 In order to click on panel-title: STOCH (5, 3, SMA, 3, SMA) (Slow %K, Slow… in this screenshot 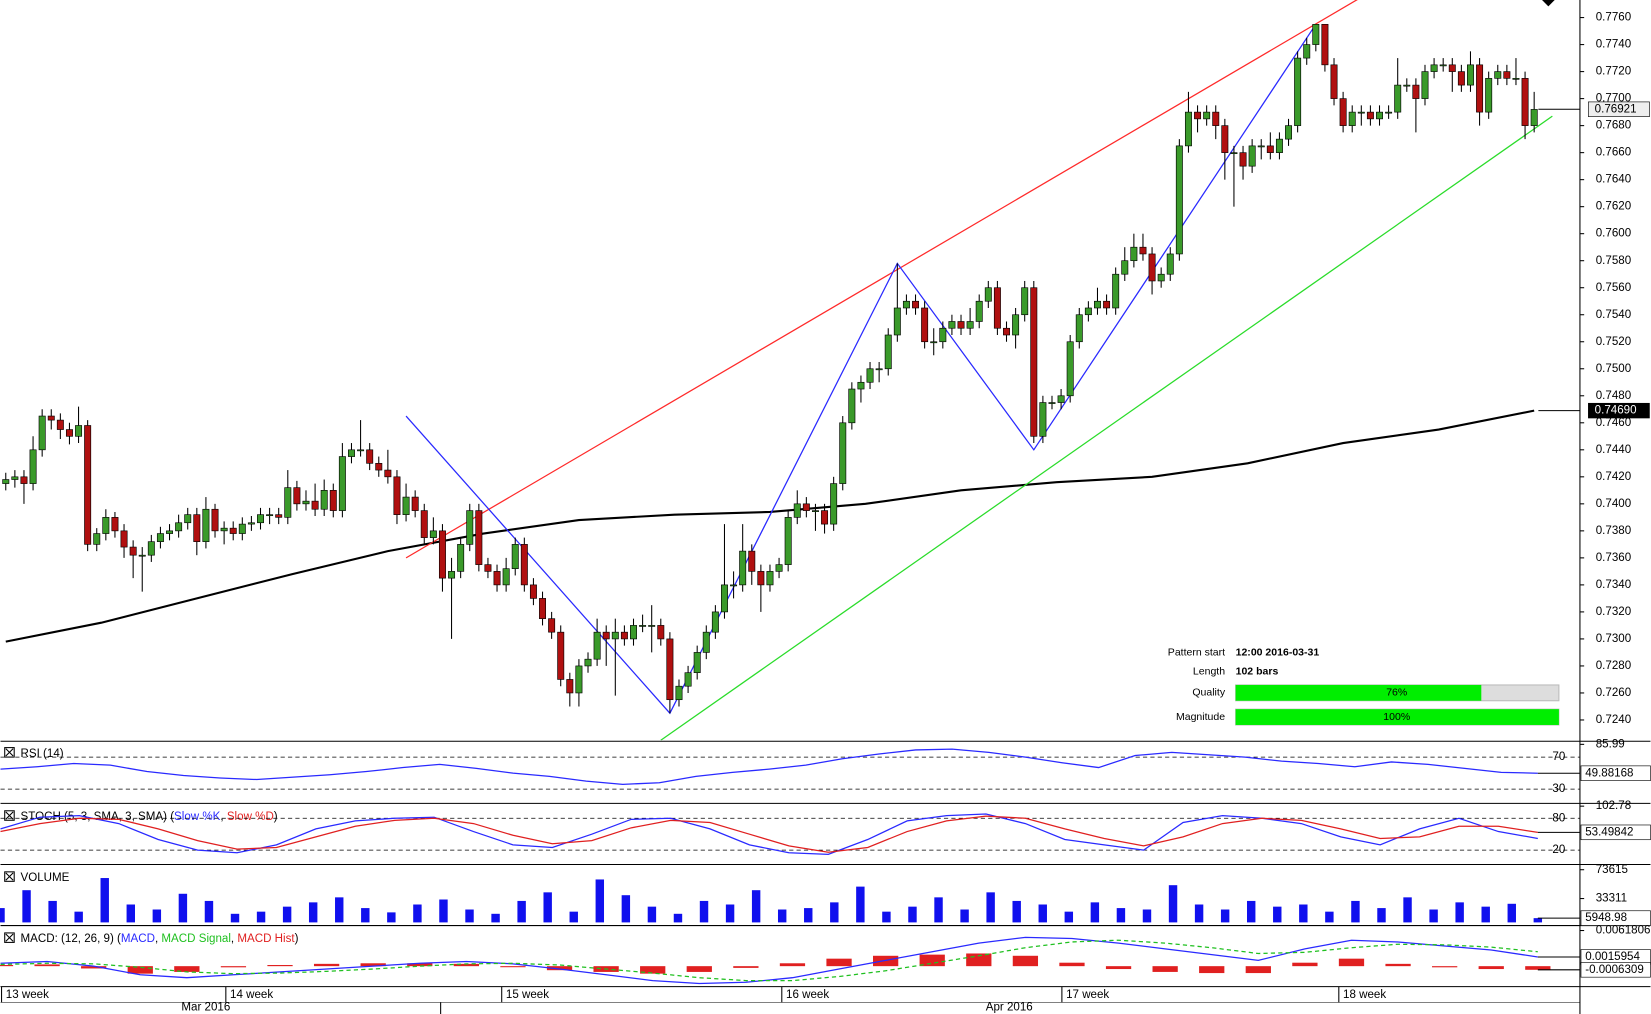, I will do `click(149, 817)`.